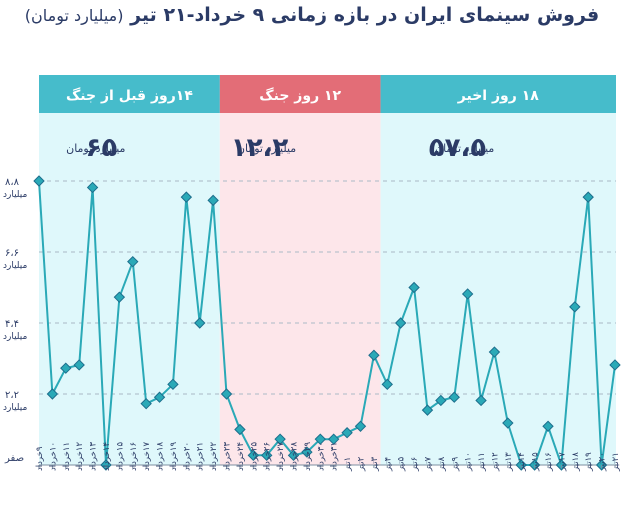  Describe the element at coordinates (201, 456) in the screenshot. I see `x-tick-label-12: ۲۱خرداد` at that location.